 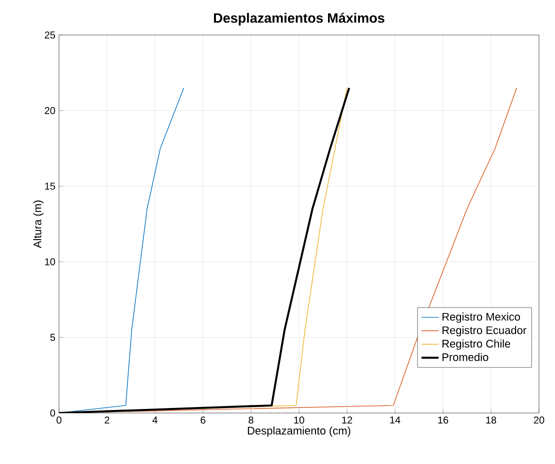 What do you see at coordinates (53, 413) in the screenshot?
I see `y-tick-label: 0` at bounding box center [53, 413].